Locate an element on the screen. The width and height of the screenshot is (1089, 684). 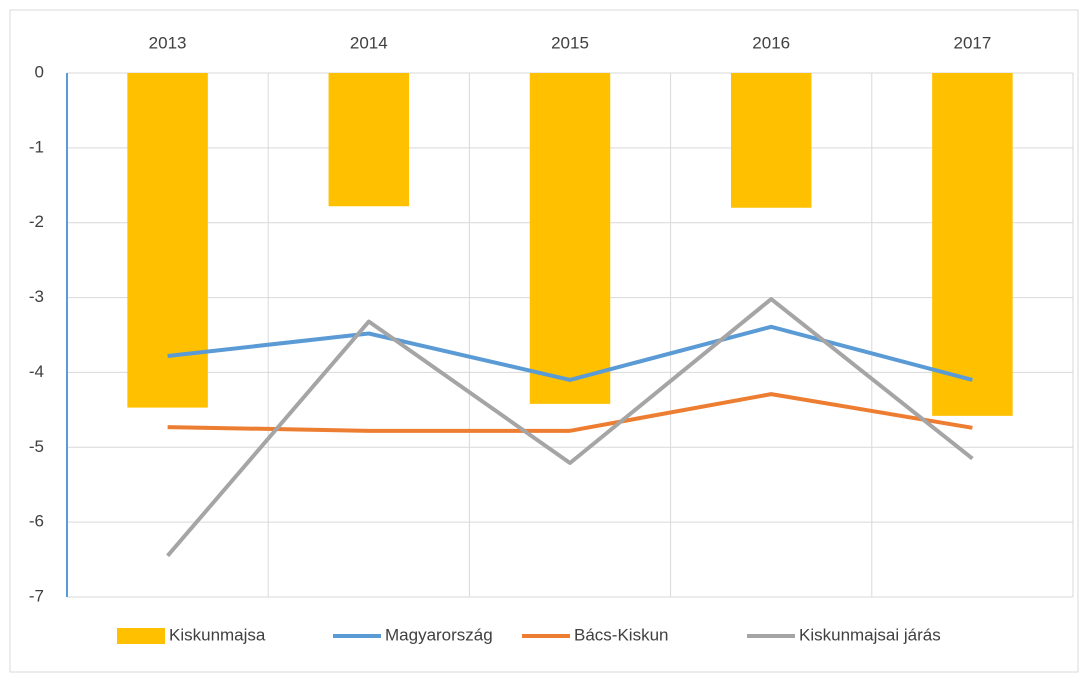
y-tick-label: -5 is located at coordinates (36, 446).